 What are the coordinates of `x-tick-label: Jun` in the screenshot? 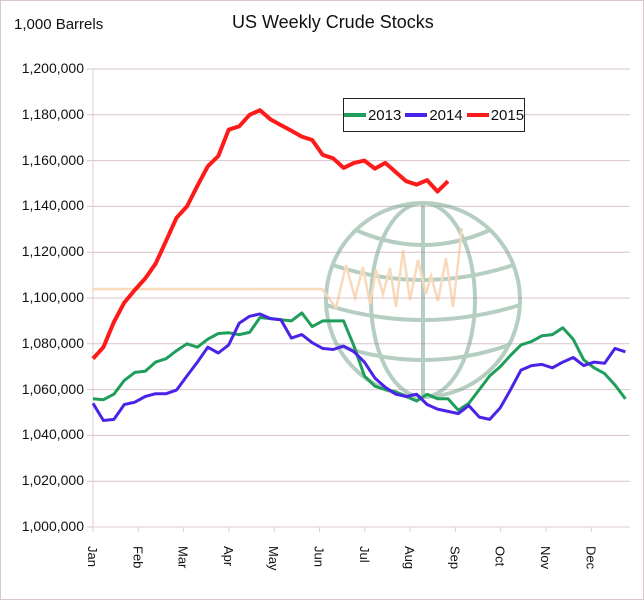 It's located at (319, 556).